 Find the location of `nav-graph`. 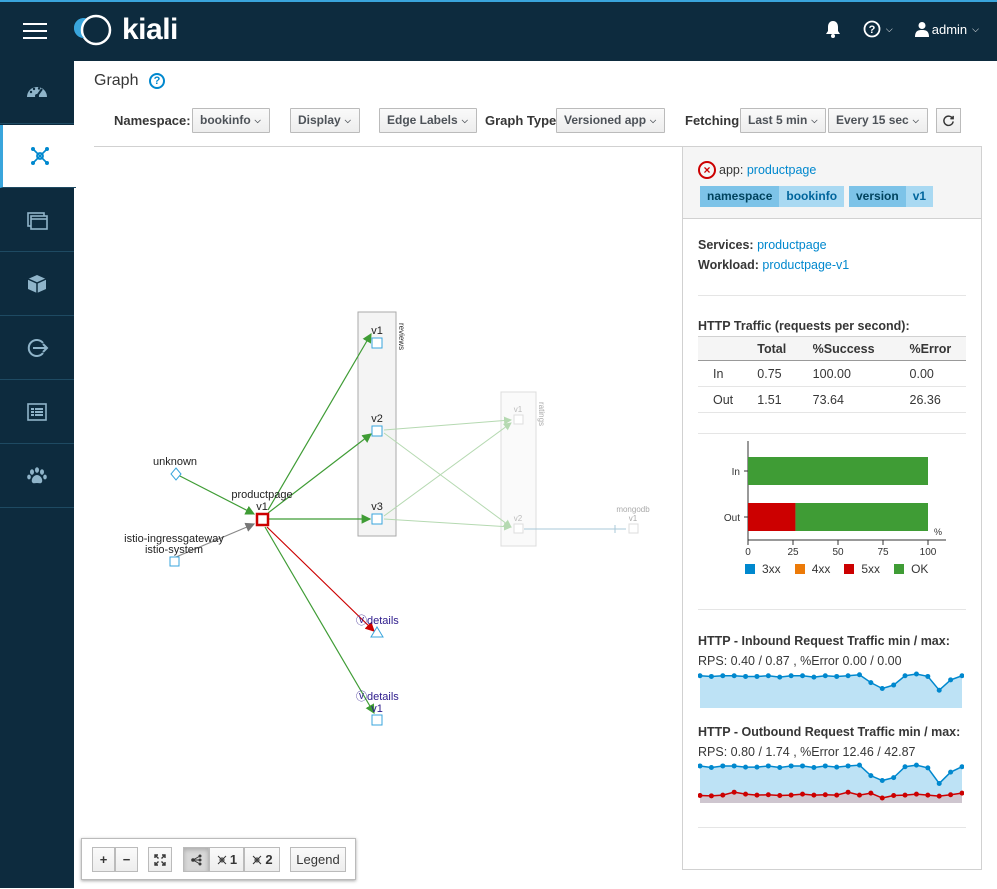

nav-graph is located at coordinates (38, 156).